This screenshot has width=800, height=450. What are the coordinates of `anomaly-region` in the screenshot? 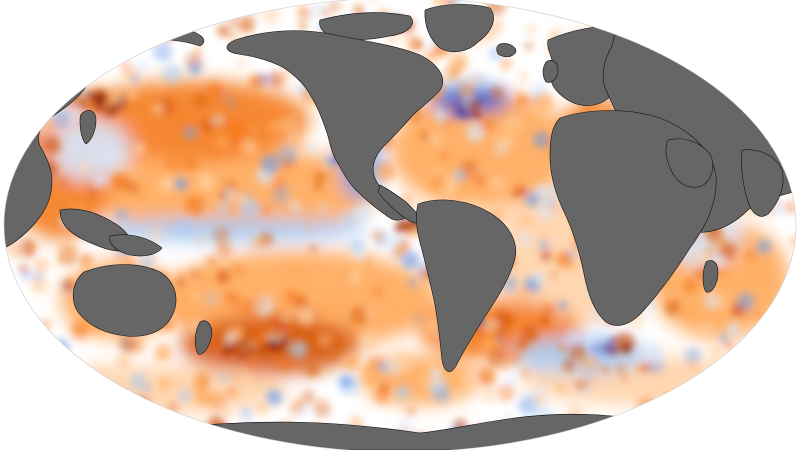 It's located at (90, 150).